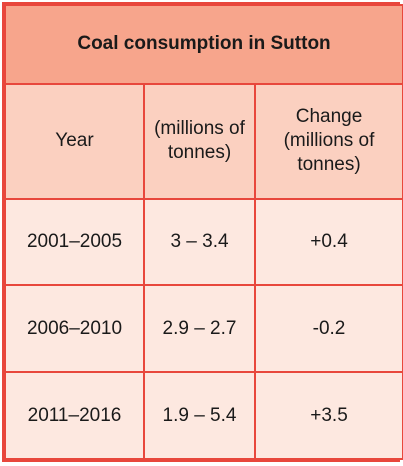 The image size is (403, 466). I want to click on header-consumption: (millions of tonnes), so click(199, 141).